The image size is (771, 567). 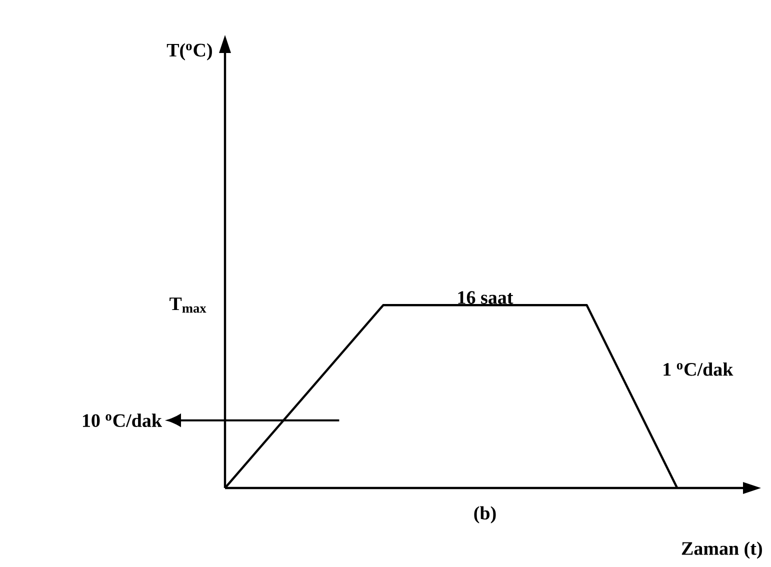 I want to click on x-axis-title: Zaman (t), so click(x=722, y=550).